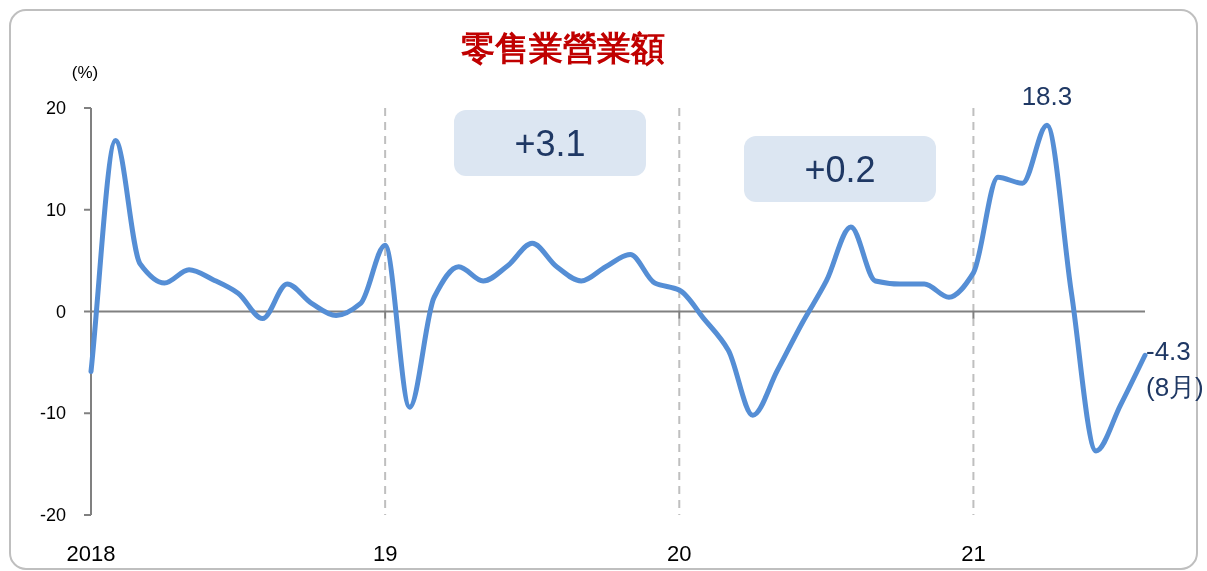 This screenshot has width=1207, height=571. What do you see at coordinates (550, 143) in the screenshot?
I see `annotation: +3.1` at bounding box center [550, 143].